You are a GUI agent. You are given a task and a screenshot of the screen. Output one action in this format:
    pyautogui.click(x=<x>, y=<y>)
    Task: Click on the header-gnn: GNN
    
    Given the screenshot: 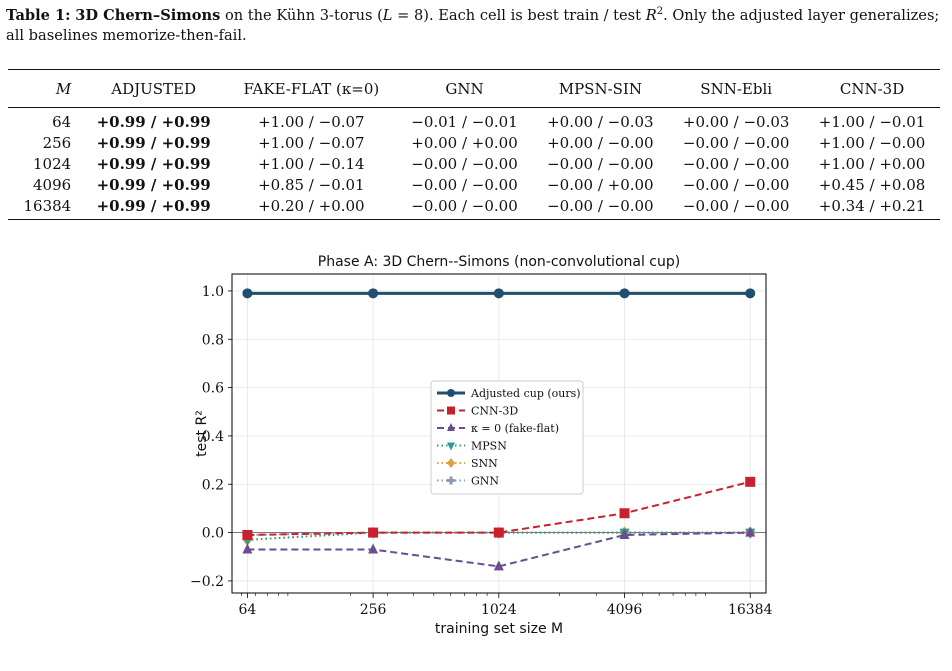 What is the action you would take?
    pyautogui.click(x=464, y=88)
    